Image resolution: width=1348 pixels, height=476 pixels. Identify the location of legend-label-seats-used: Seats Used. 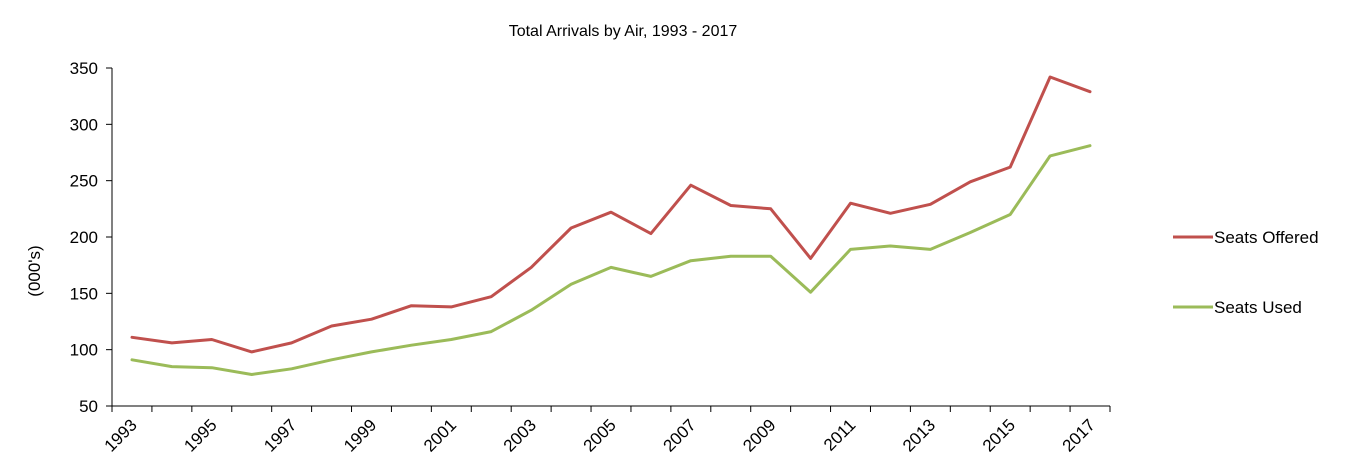
(1258, 307).